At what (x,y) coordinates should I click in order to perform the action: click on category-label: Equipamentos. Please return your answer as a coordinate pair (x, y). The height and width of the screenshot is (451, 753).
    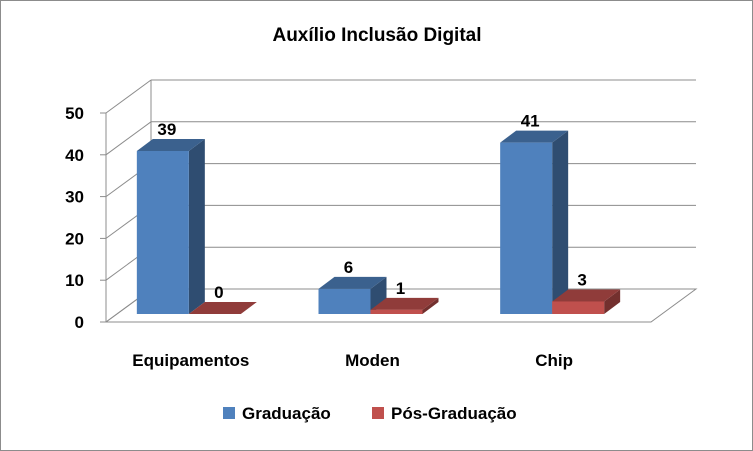
    Looking at the image, I should click on (190, 360).